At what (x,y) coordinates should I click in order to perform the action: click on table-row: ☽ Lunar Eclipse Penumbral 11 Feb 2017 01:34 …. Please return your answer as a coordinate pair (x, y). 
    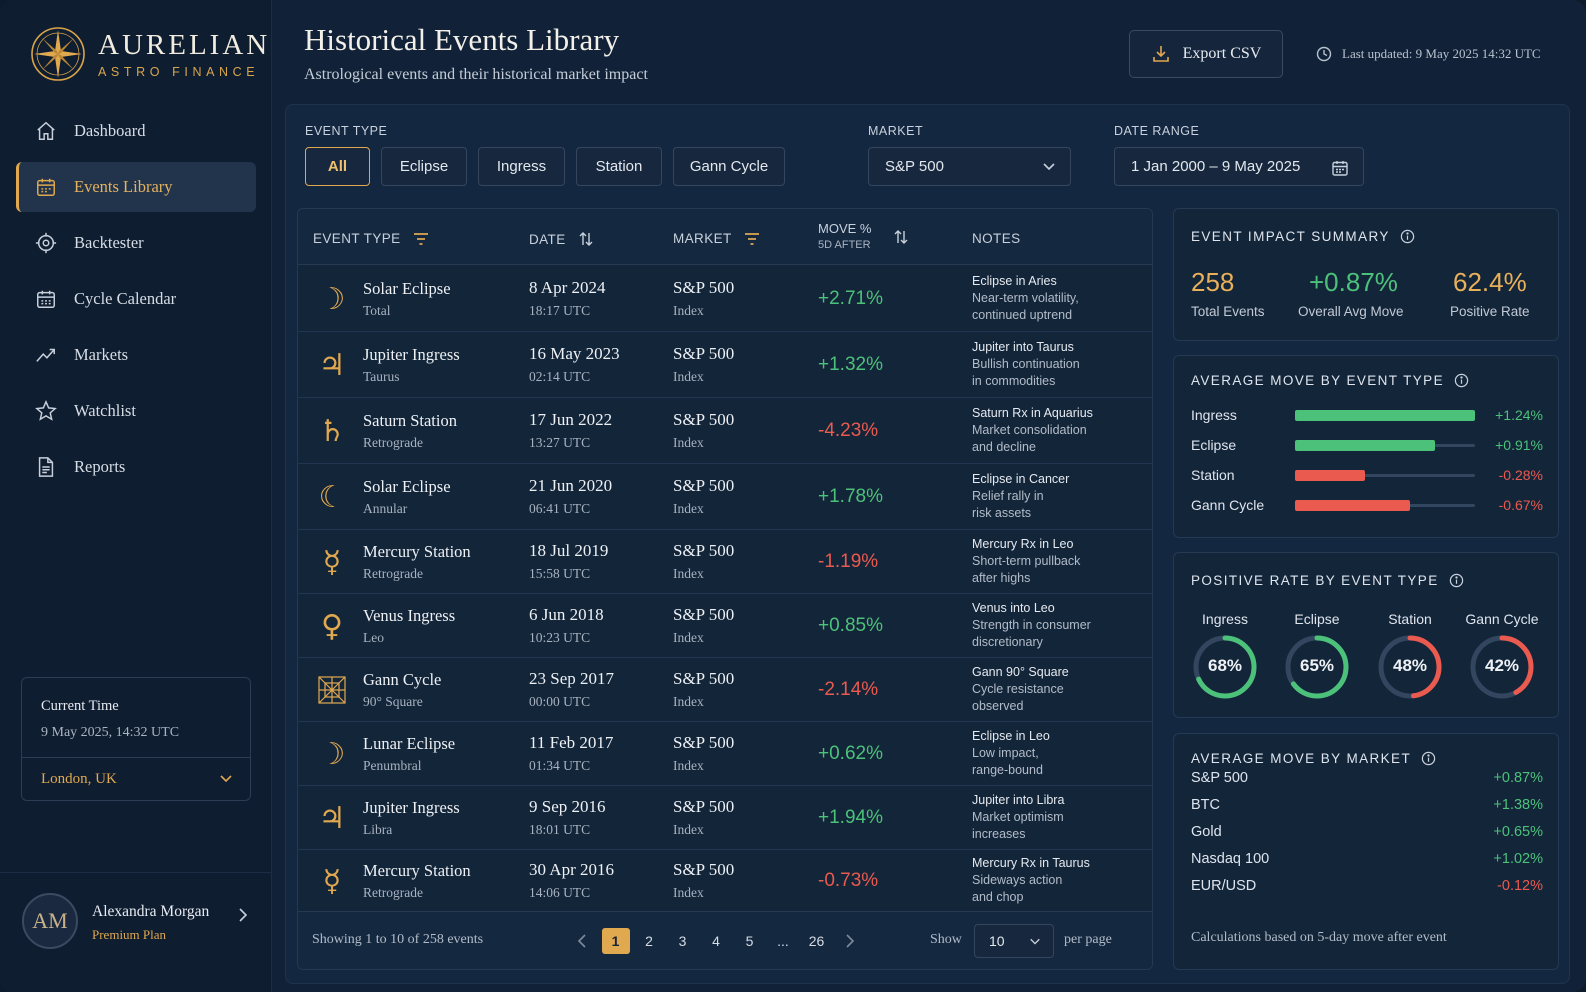
    Looking at the image, I should click on (725, 754).